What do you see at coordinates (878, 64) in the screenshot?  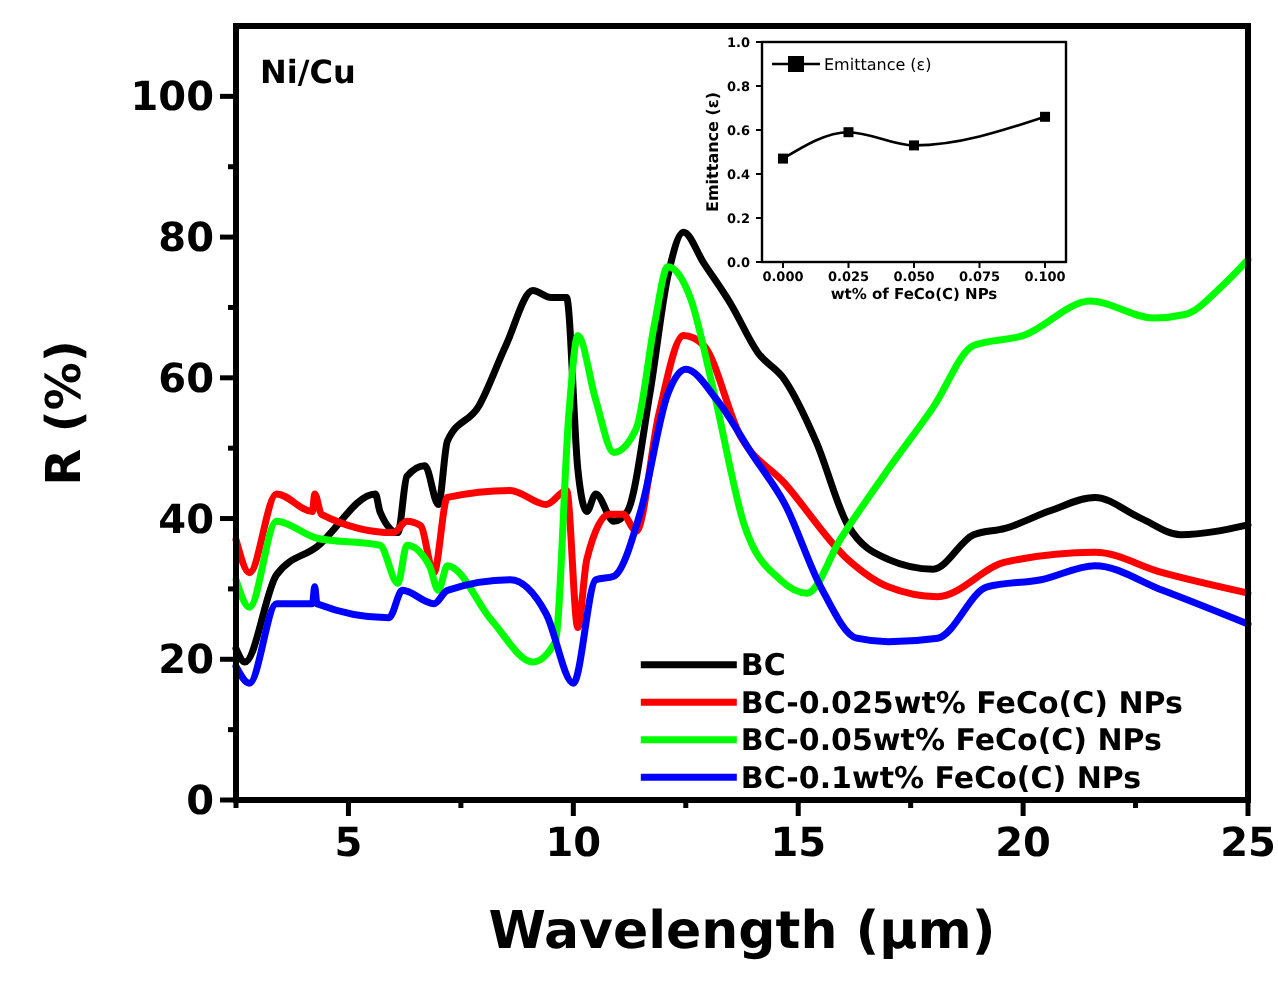 I see `legend-label: Emittance (ε)` at bounding box center [878, 64].